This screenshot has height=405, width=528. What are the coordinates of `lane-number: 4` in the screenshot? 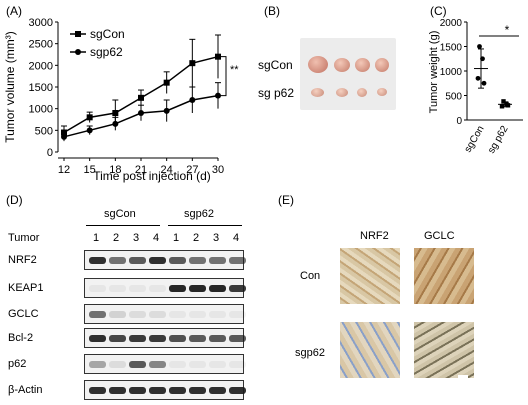 It's located at (156, 238).